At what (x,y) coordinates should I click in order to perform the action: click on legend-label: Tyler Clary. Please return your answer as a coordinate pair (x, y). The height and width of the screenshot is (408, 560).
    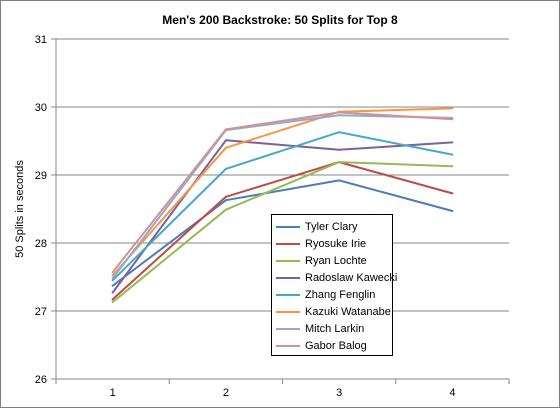
    Looking at the image, I should click on (331, 226).